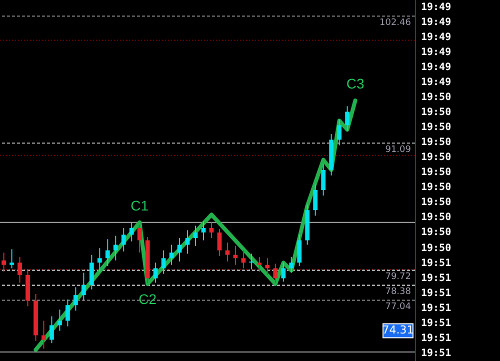  I want to click on ref-line-label: 79.72, so click(398, 277).